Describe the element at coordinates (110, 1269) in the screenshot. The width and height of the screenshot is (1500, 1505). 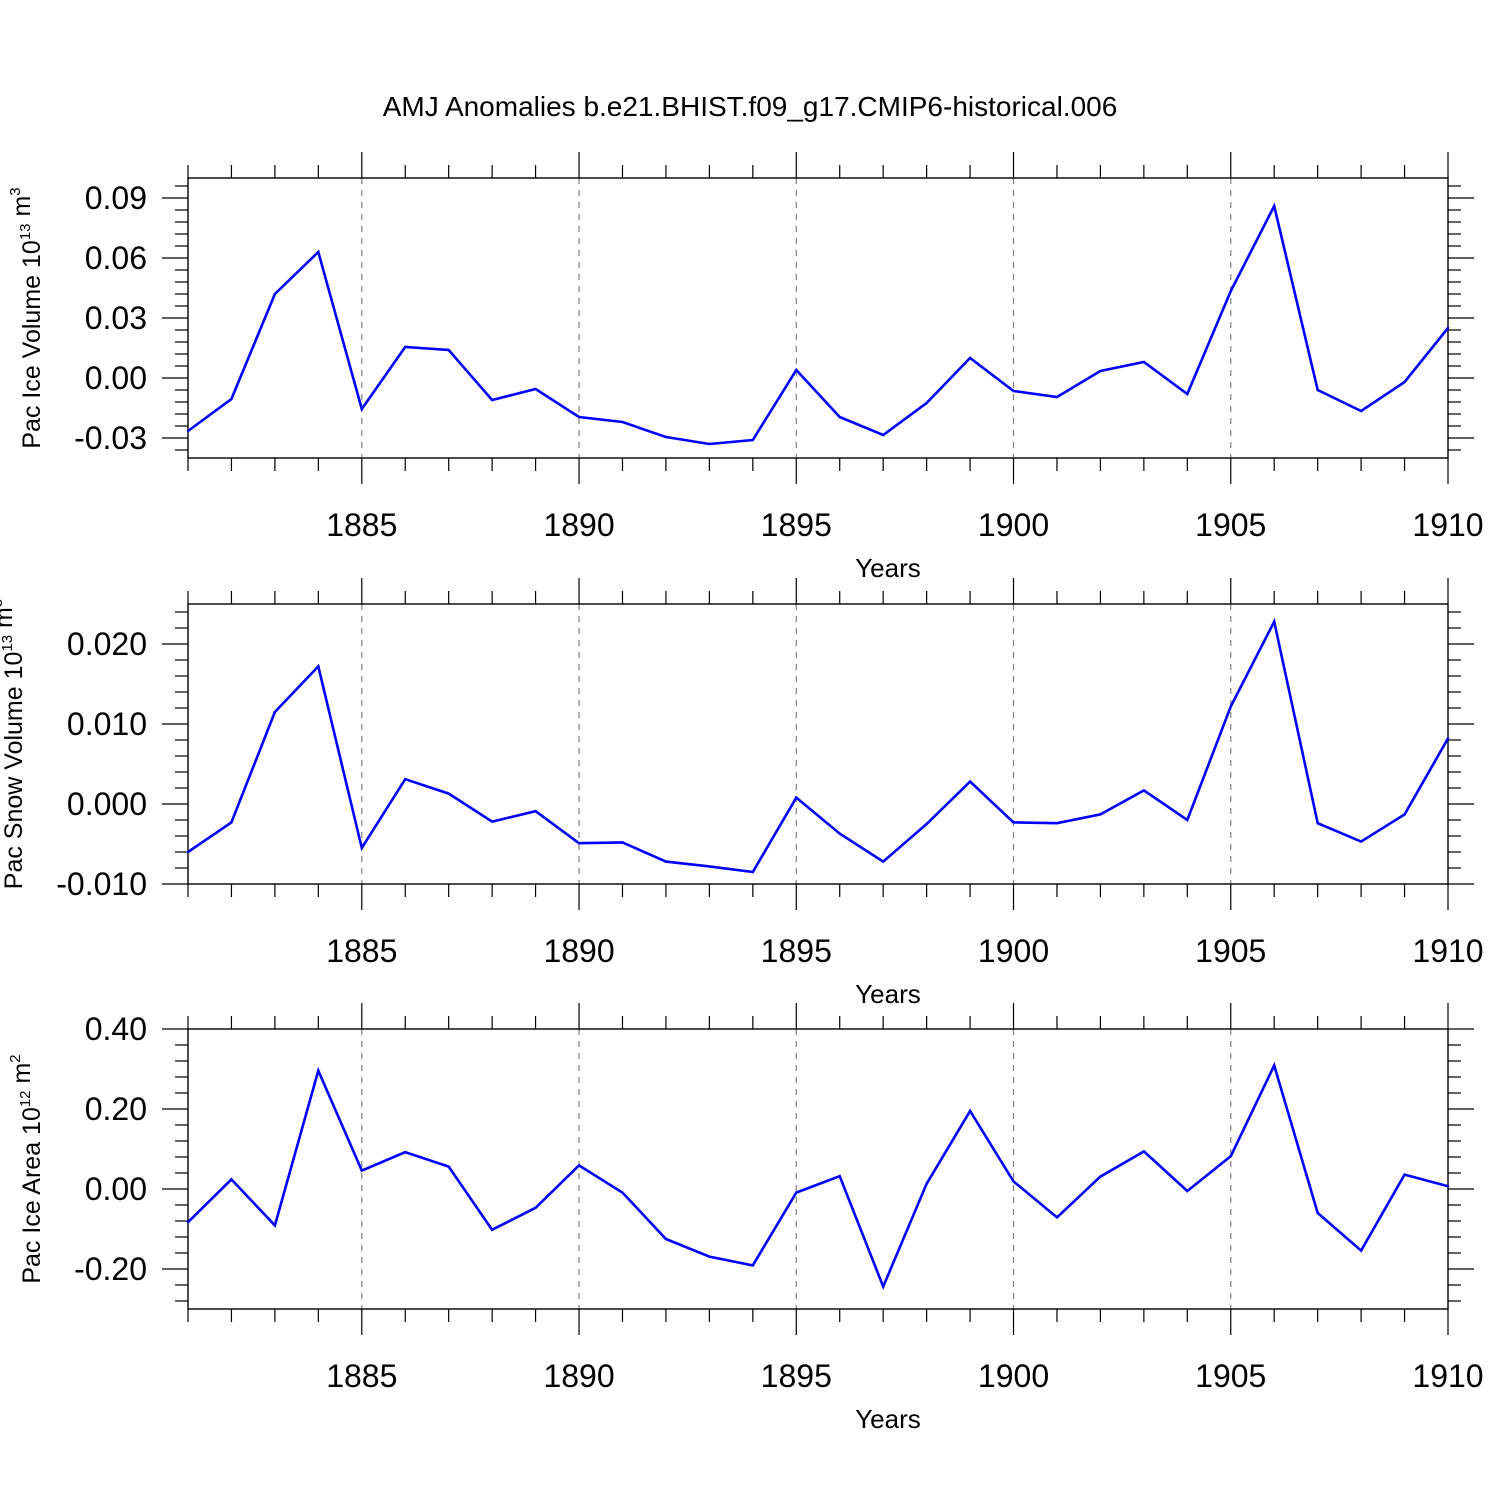
I see `y-tick-label: -0.20` at that location.